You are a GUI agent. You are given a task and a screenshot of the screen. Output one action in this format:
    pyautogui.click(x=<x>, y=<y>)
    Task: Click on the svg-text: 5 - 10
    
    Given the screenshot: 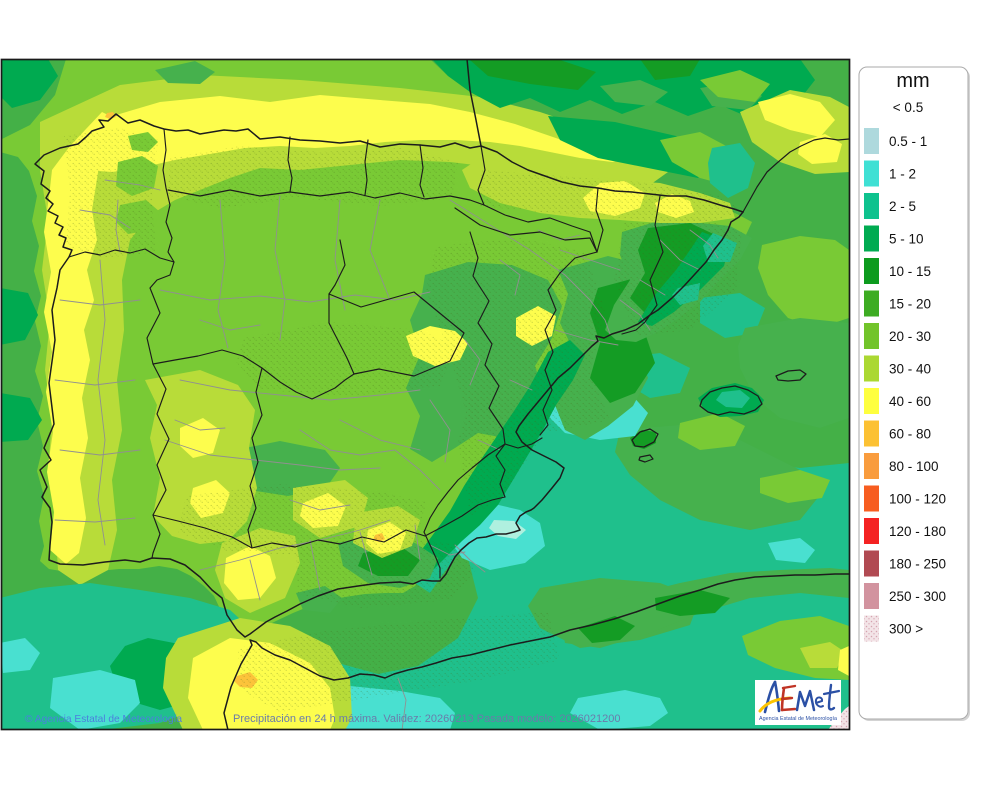 What is the action you would take?
    pyautogui.click(x=906, y=238)
    